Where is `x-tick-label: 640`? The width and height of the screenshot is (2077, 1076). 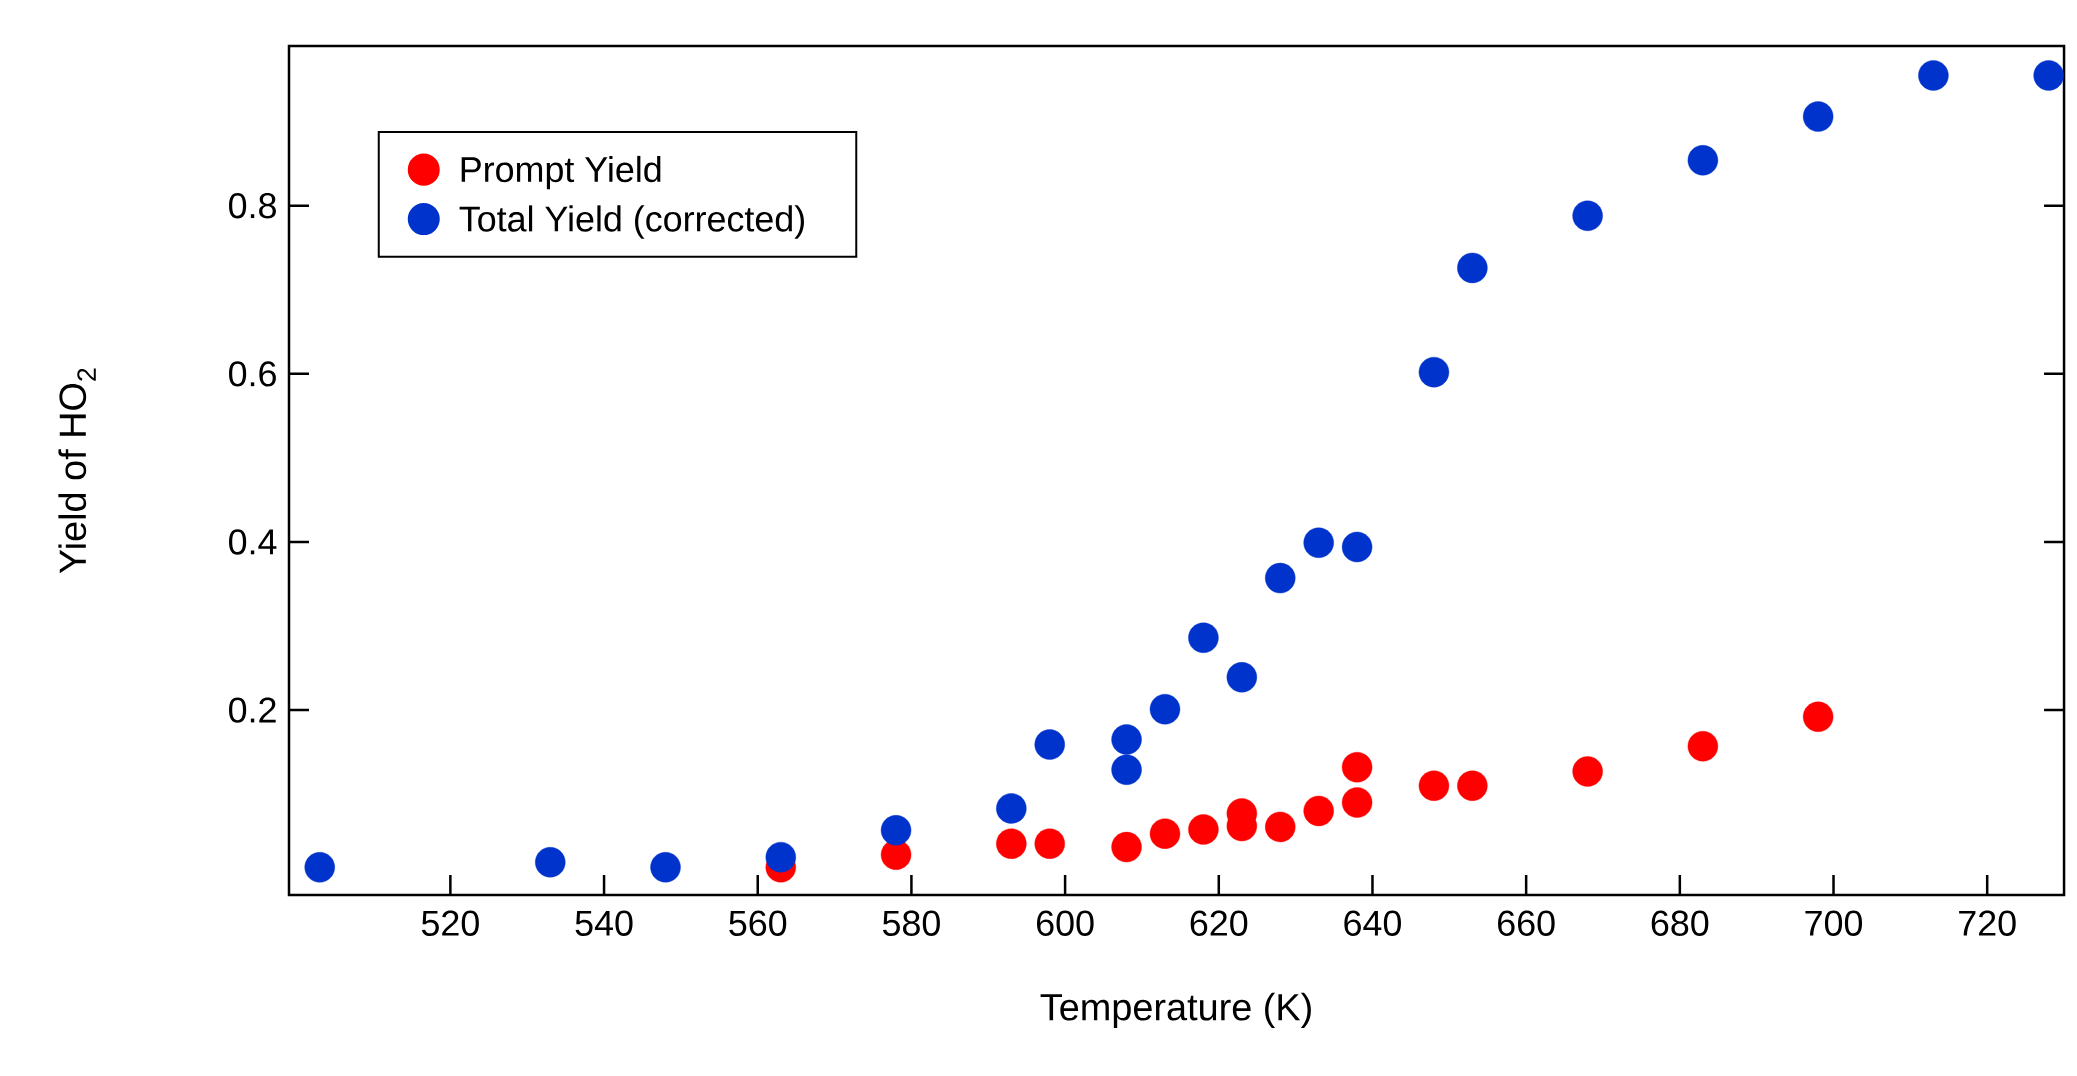 x-tick-label: 640 is located at coordinates (1372, 923).